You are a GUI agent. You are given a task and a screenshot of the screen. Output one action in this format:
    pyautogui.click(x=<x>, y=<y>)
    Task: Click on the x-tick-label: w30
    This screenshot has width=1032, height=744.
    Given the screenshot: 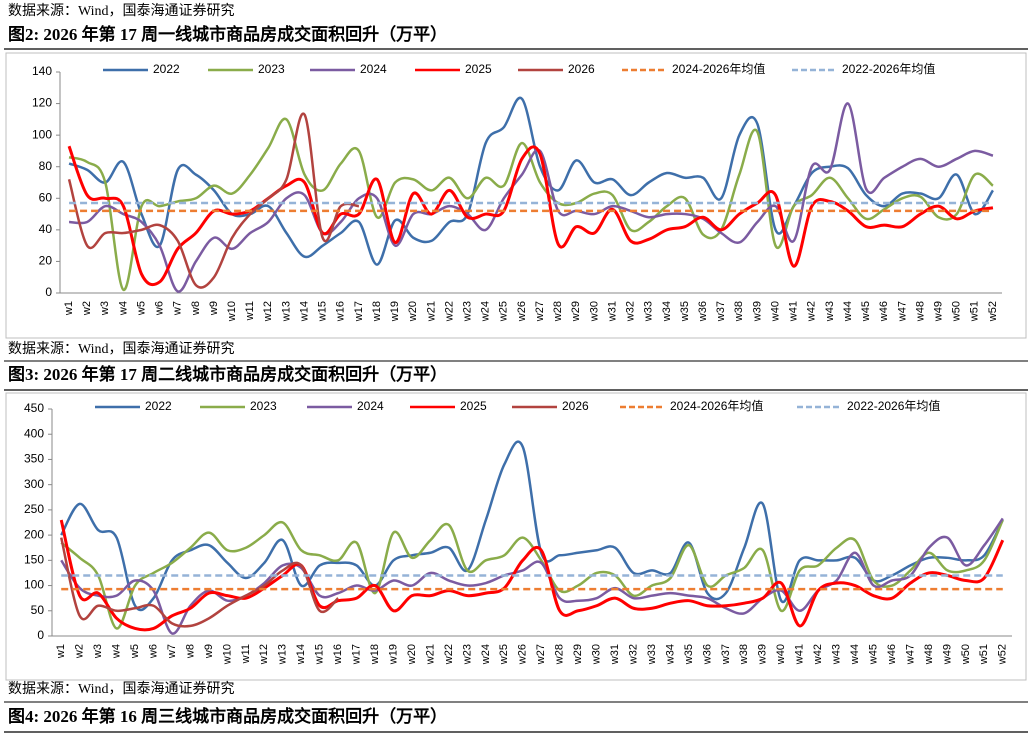 What is the action you would take?
    pyautogui.click(x=597, y=654)
    